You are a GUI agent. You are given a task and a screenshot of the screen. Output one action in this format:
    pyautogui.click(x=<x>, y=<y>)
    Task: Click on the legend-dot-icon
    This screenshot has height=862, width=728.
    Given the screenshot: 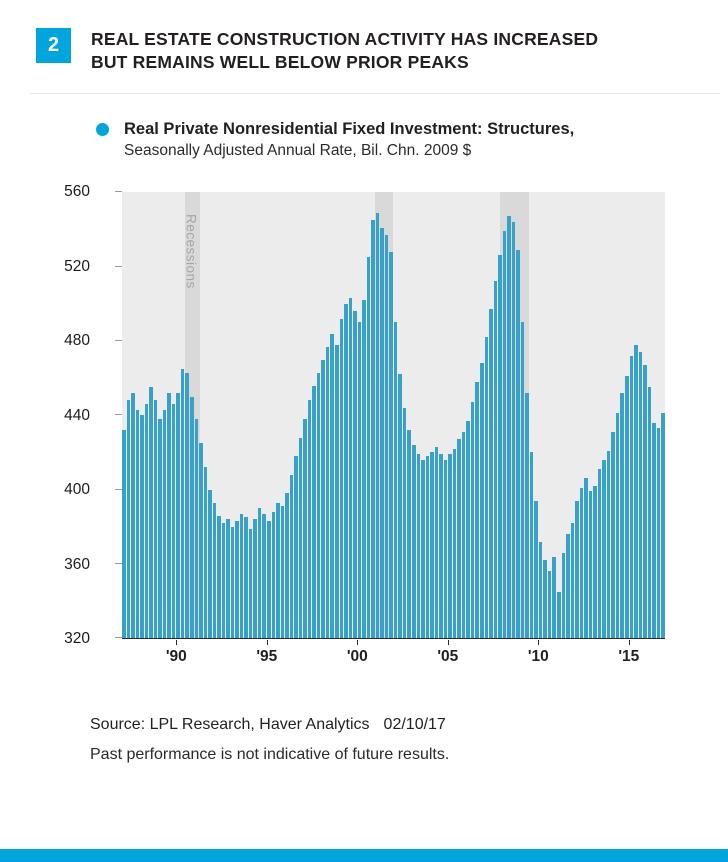 What is the action you would take?
    pyautogui.click(x=102, y=129)
    